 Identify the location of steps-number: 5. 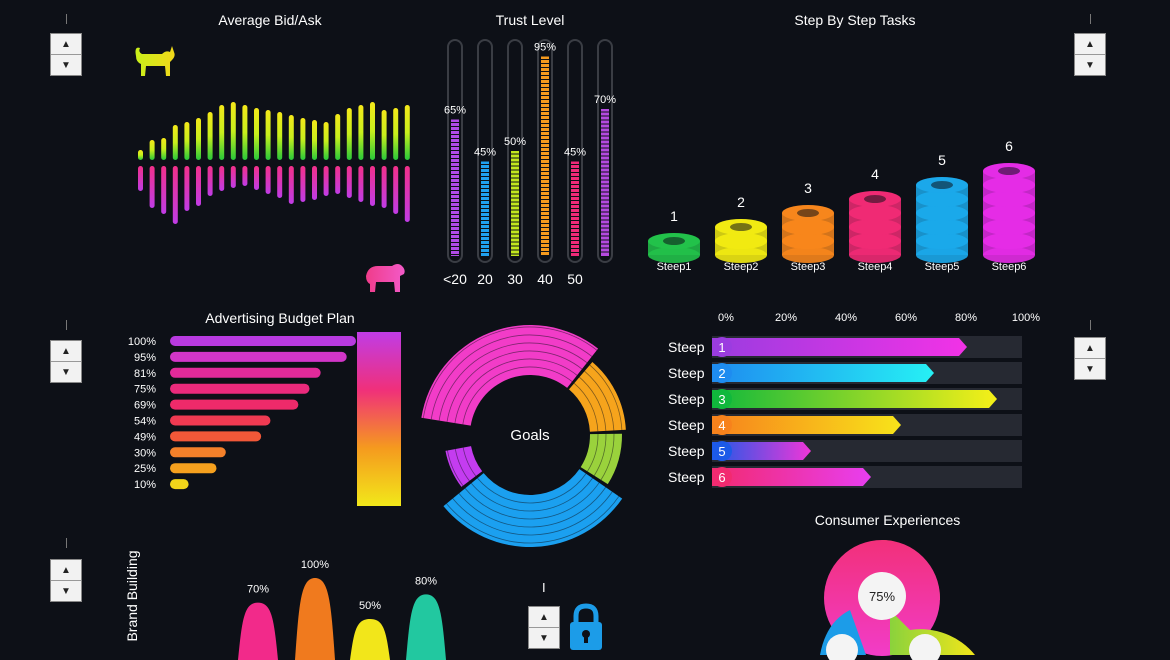
(721, 451).